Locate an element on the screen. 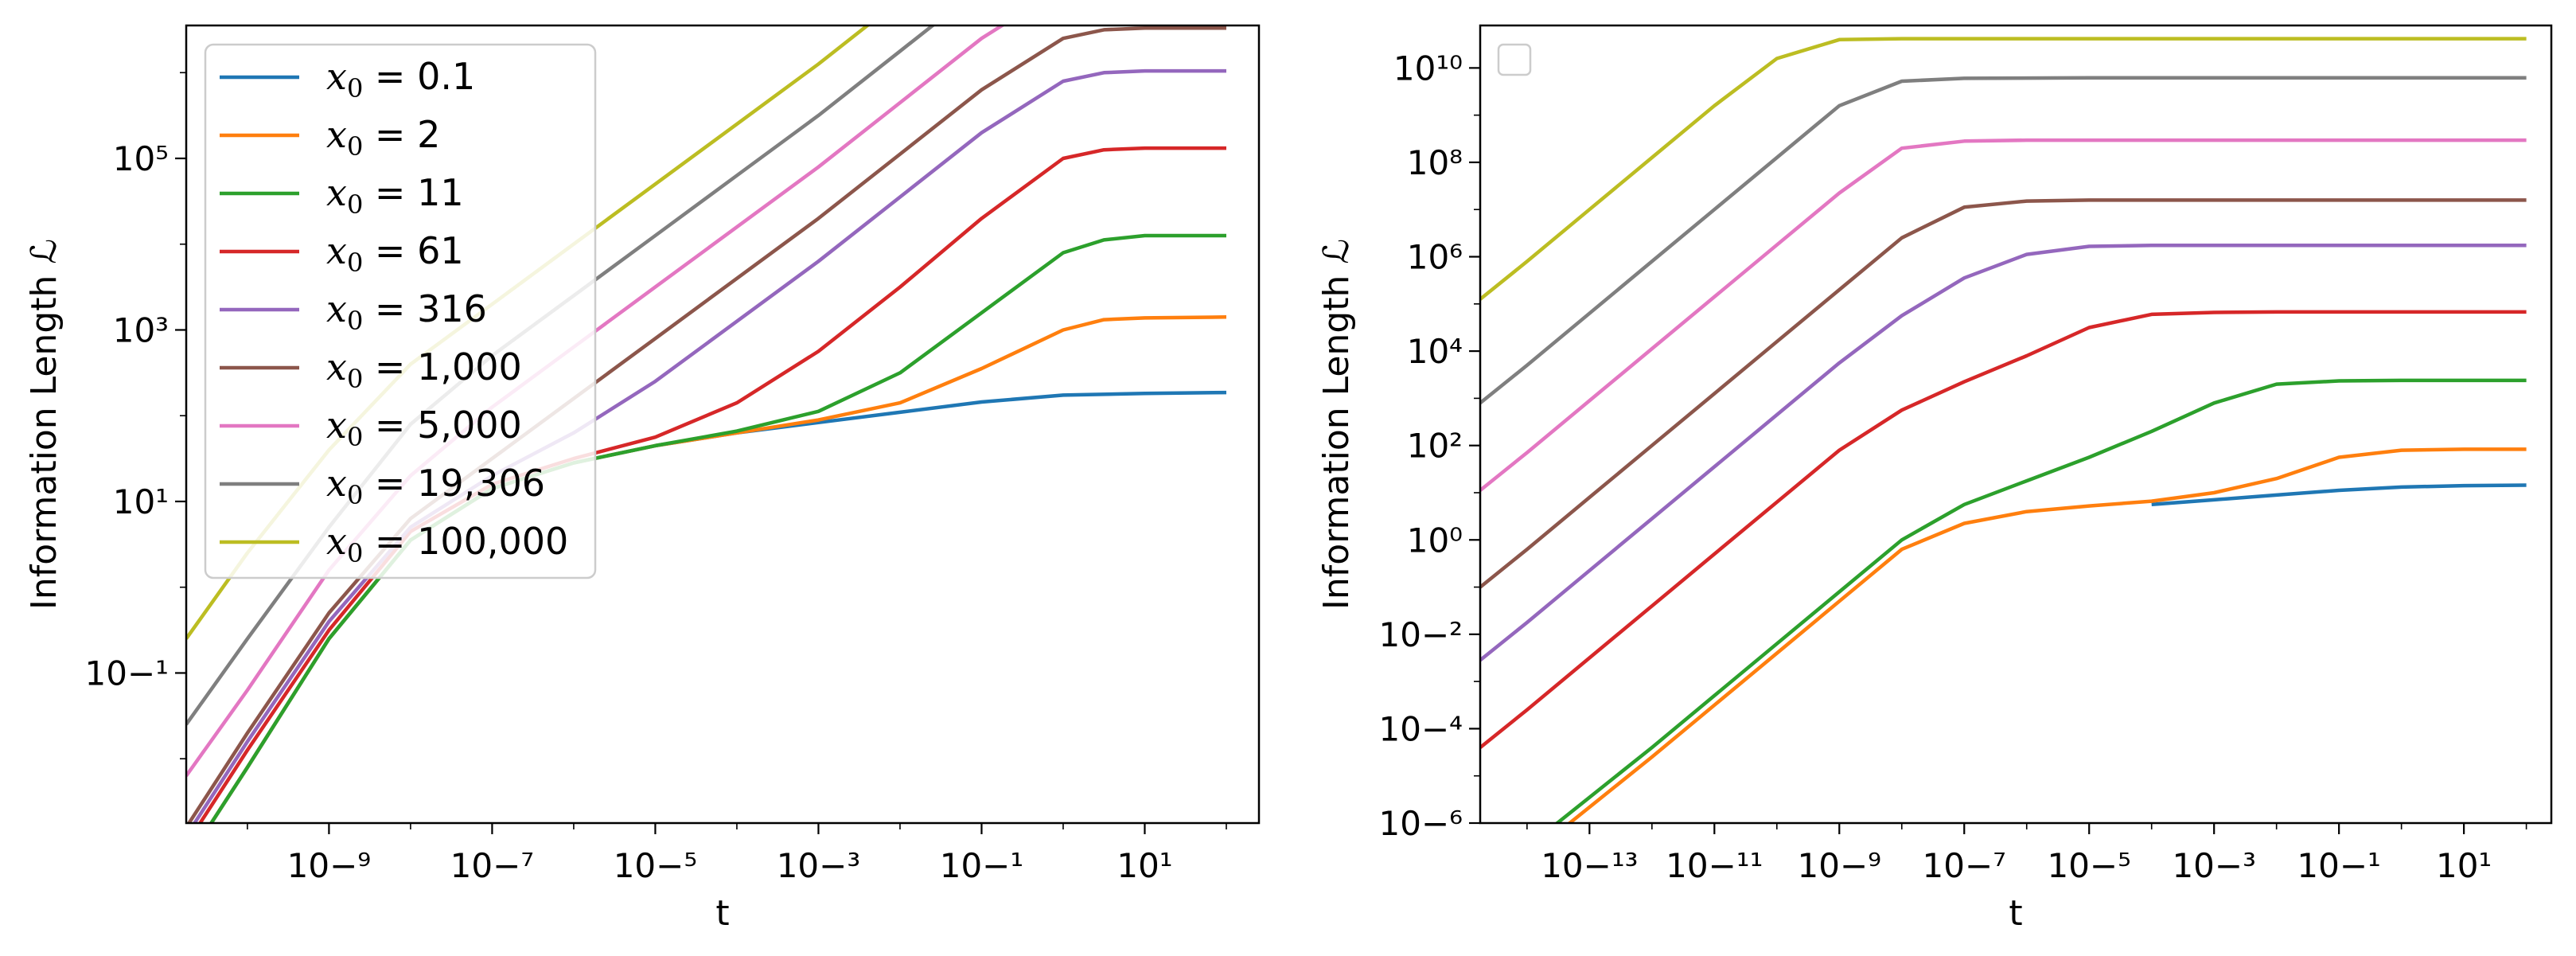 This screenshot has height=956, width=2576. left-x-axis-label: t is located at coordinates (722, 913).